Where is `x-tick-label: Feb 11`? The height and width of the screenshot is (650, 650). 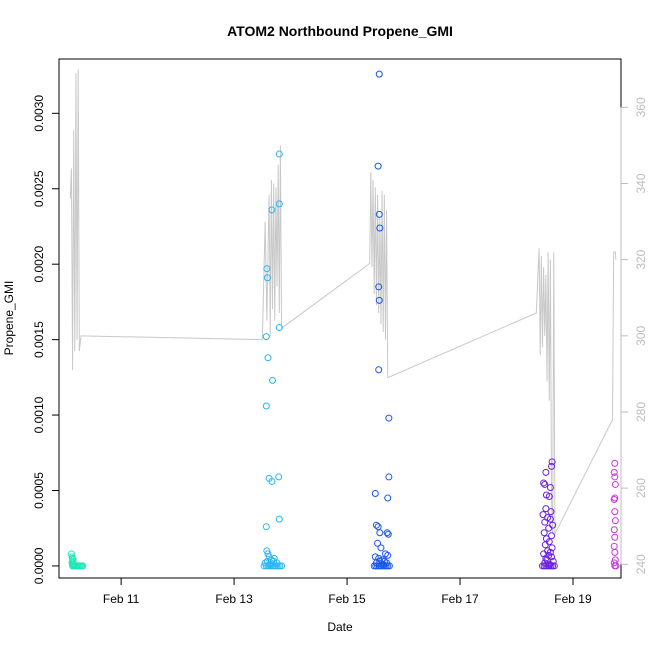 x-tick-label: Feb 11 is located at coordinates (121, 599).